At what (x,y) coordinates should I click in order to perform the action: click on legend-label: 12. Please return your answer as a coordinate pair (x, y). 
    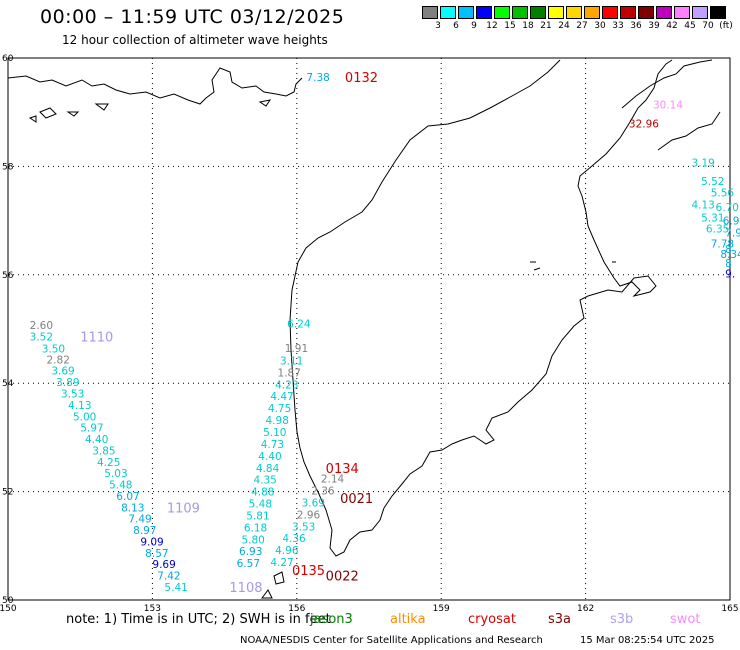
    Looking at the image, I should click on (492, 26).